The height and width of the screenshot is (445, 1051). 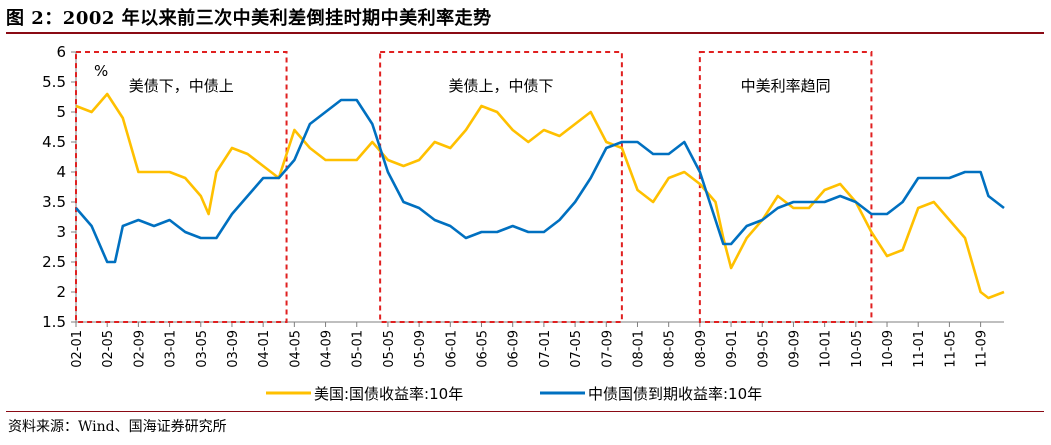 I want to click on y-tick-label: 1.5, so click(x=54, y=322).